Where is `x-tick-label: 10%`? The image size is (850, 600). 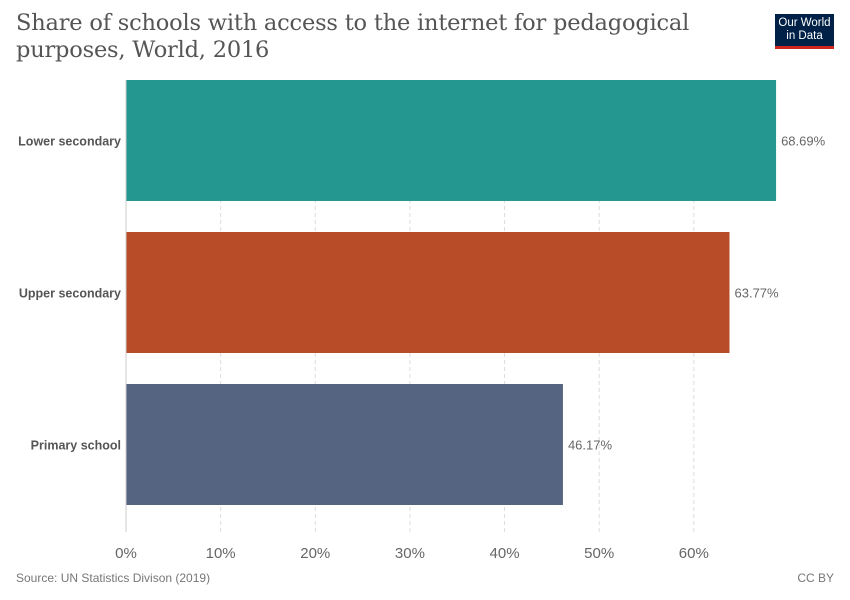
x-tick-label: 10% is located at coordinates (221, 553).